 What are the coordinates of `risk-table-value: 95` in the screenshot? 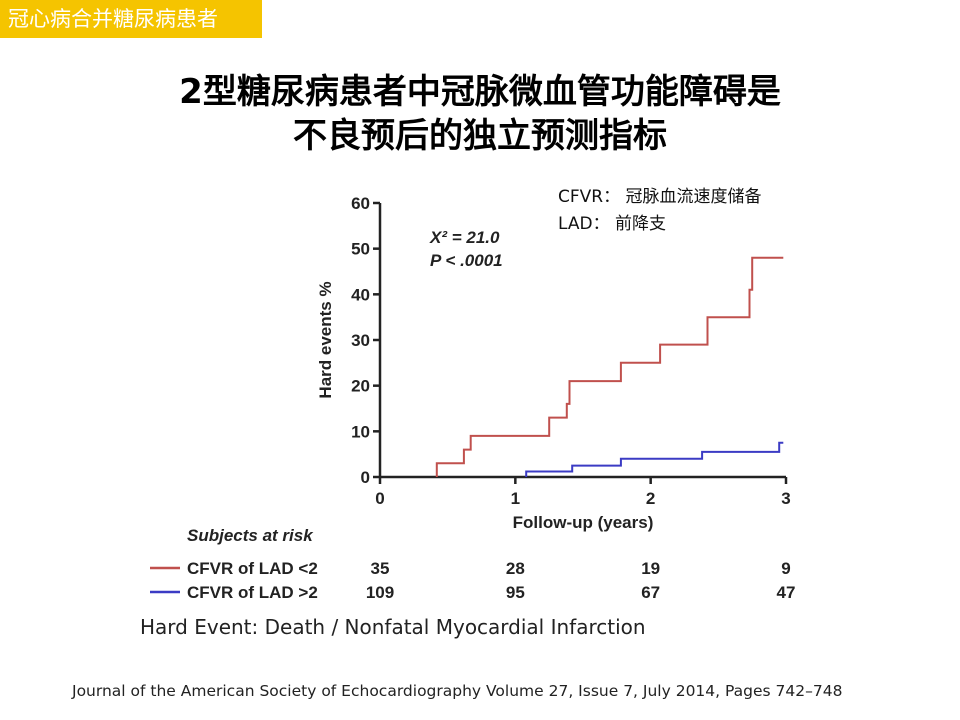 It's located at (515, 592).